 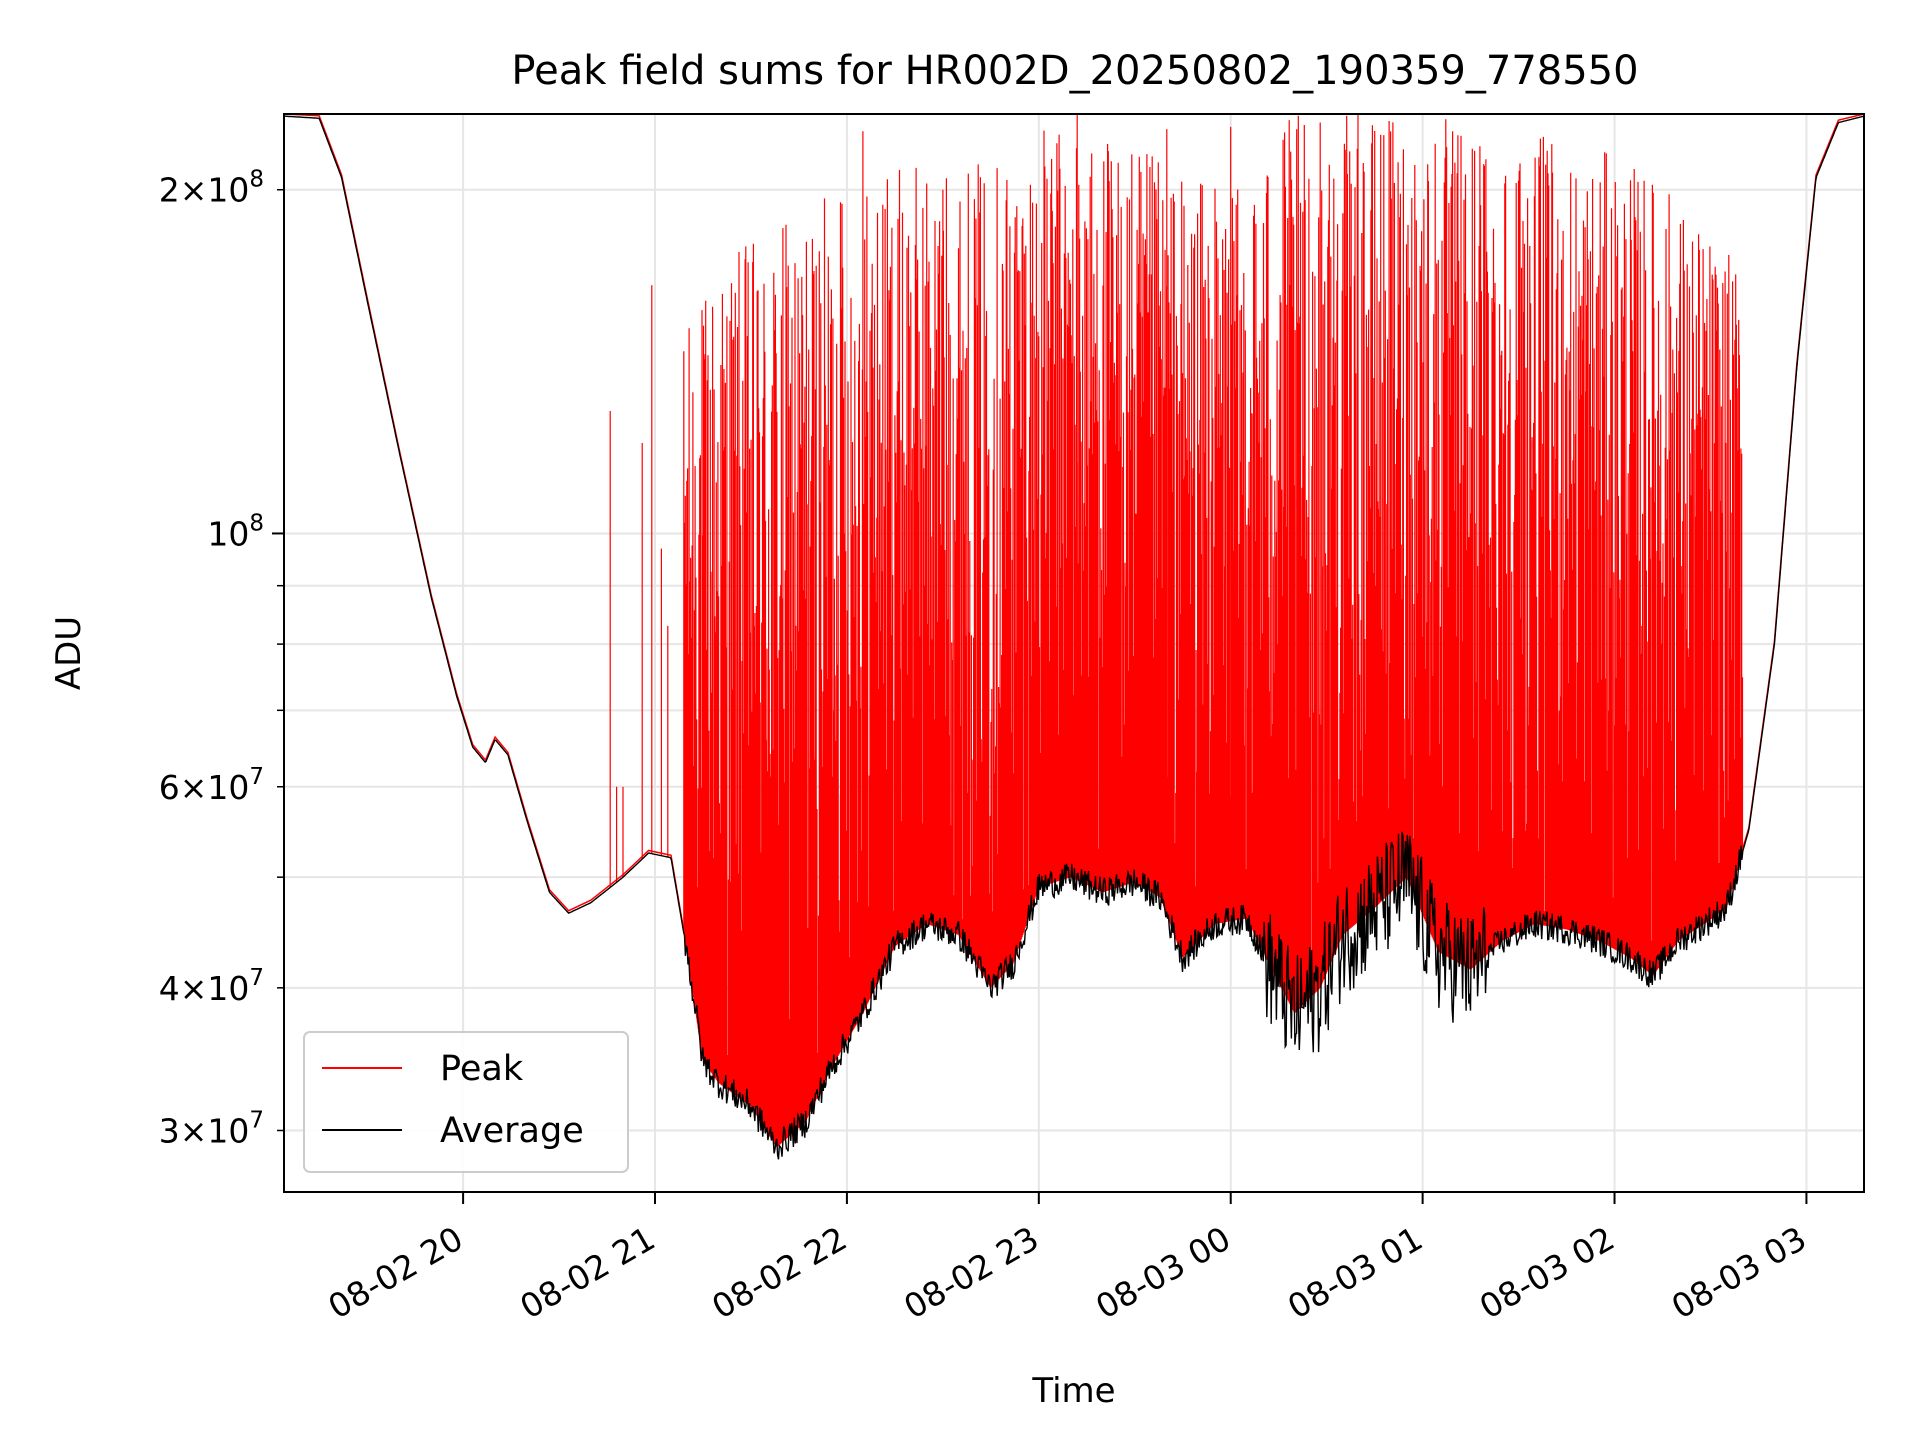 I want to click on y-tick-label: 108, so click(x=235, y=531).